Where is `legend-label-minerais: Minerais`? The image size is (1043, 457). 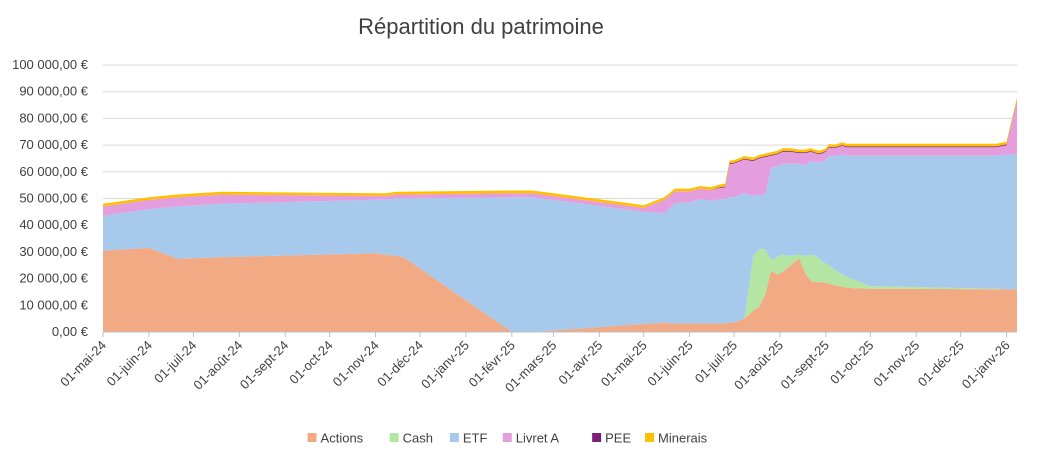 legend-label-minerais: Minerais is located at coordinates (683, 438).